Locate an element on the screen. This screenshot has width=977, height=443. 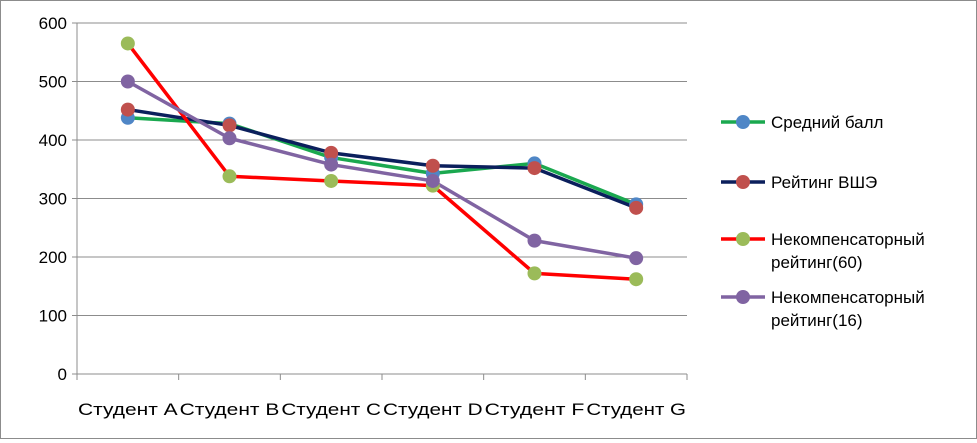
legend-label: рейтинг(60) is located at coordinates (817, 262).